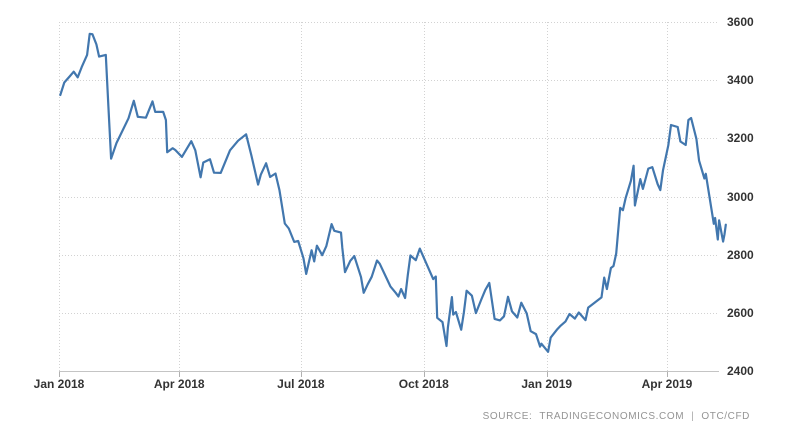 Image resolution: width=800 pixels, height=438 pixels. I want to click on source-credit: SOURCE: TRADINGECONOMICS.COM | OTC/CFD, so click(616, 416).